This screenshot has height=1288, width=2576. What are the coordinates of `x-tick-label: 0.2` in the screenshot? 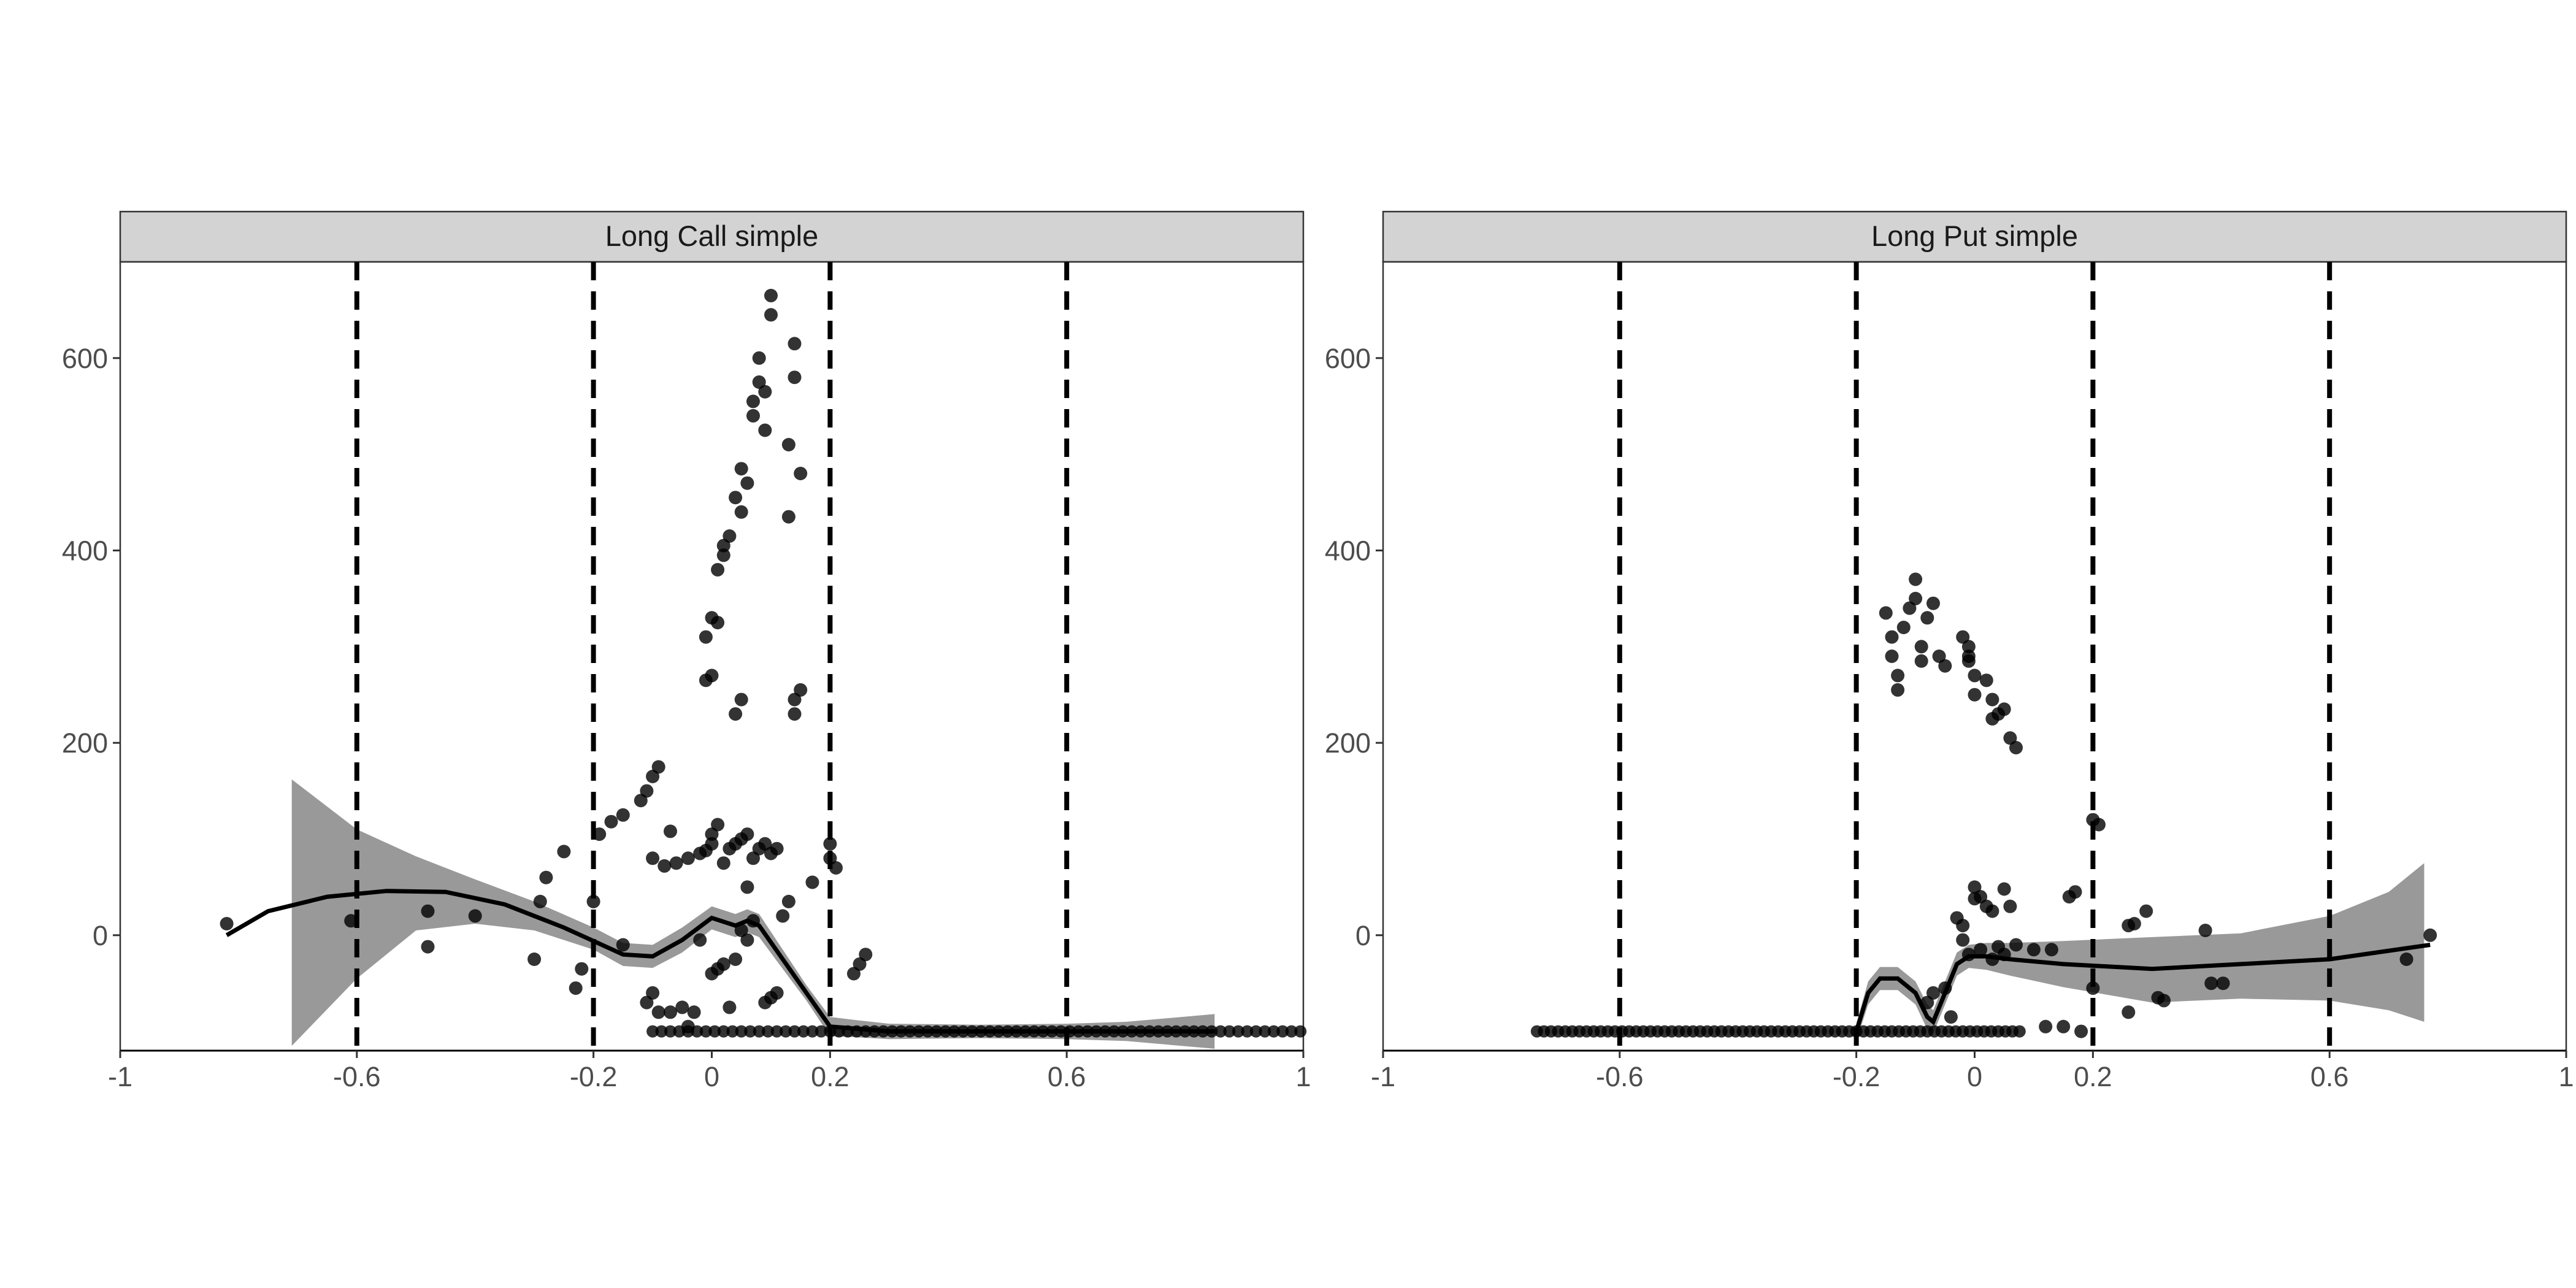 It's located at (830, 1076).